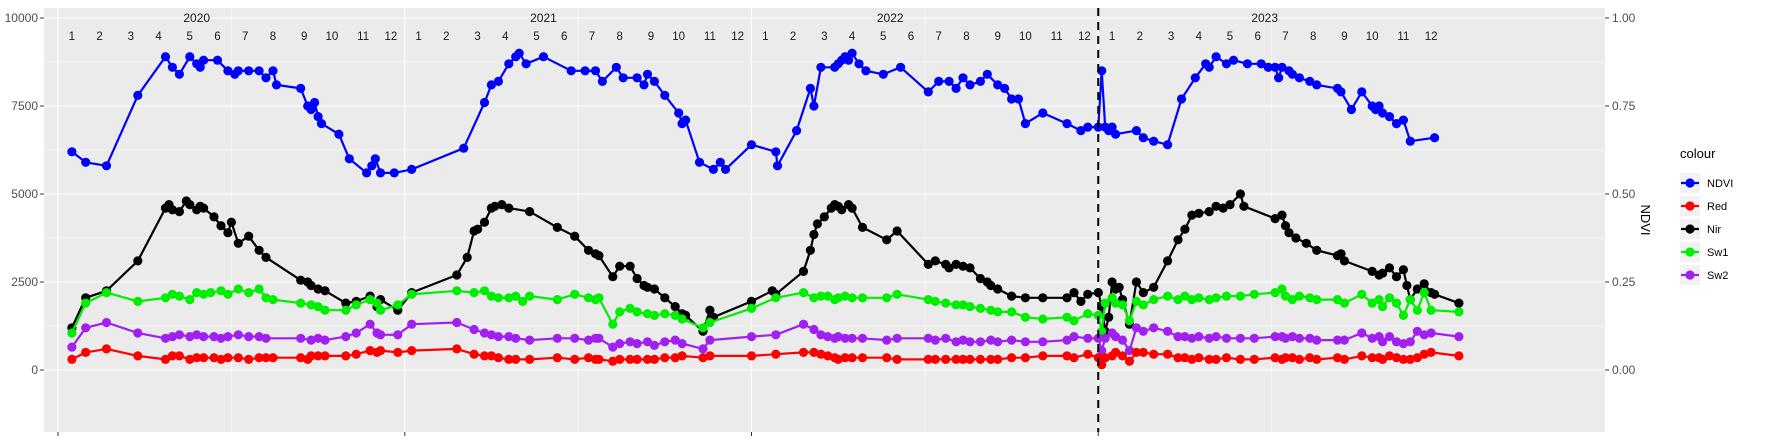  What do you see at coordinates (1057, 37) in the screenshot?
I see `month-label: 11` at bounding box center [1057, 37].